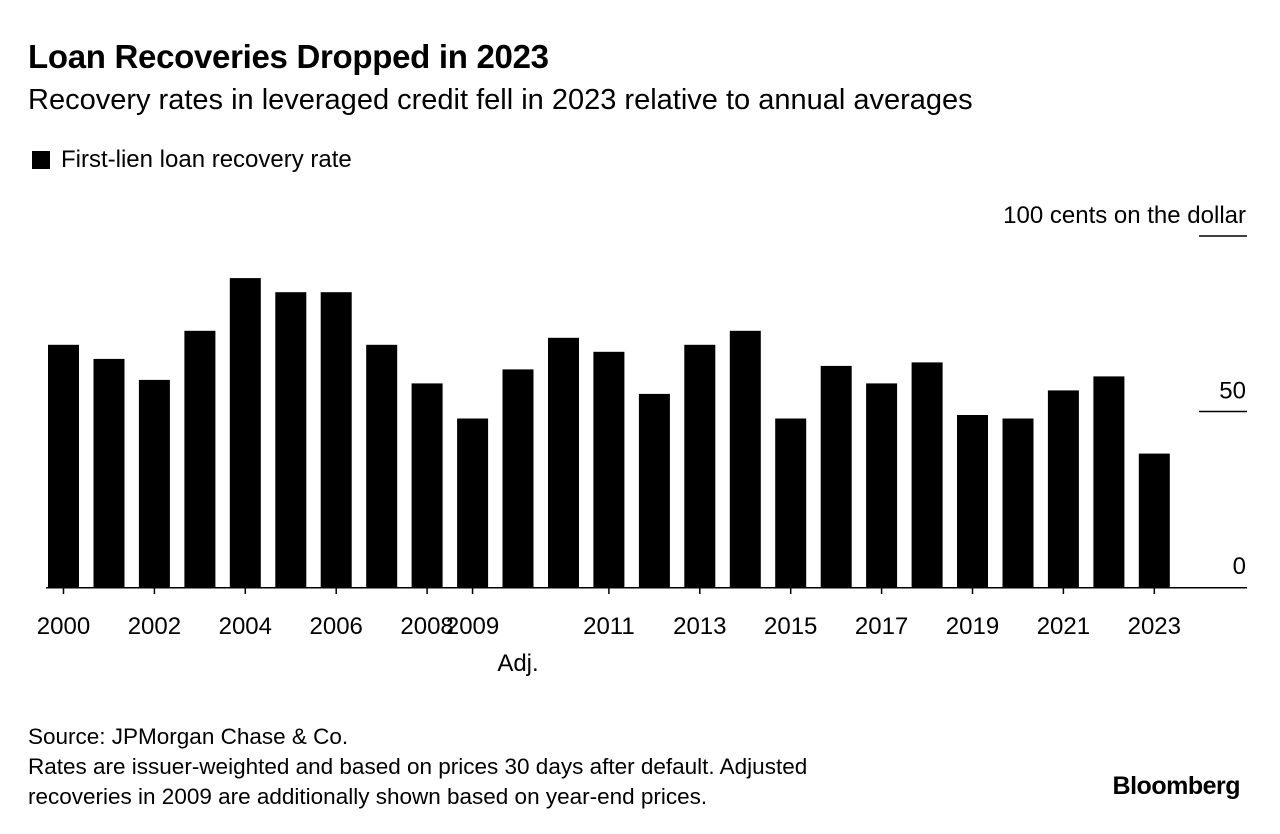 The height and width of the screenshot is (834, 1280). What do you see at coordinates (472, 626) in the screenshot?
I see `x-tick-label: 2009` at bounding box center [472, 626].